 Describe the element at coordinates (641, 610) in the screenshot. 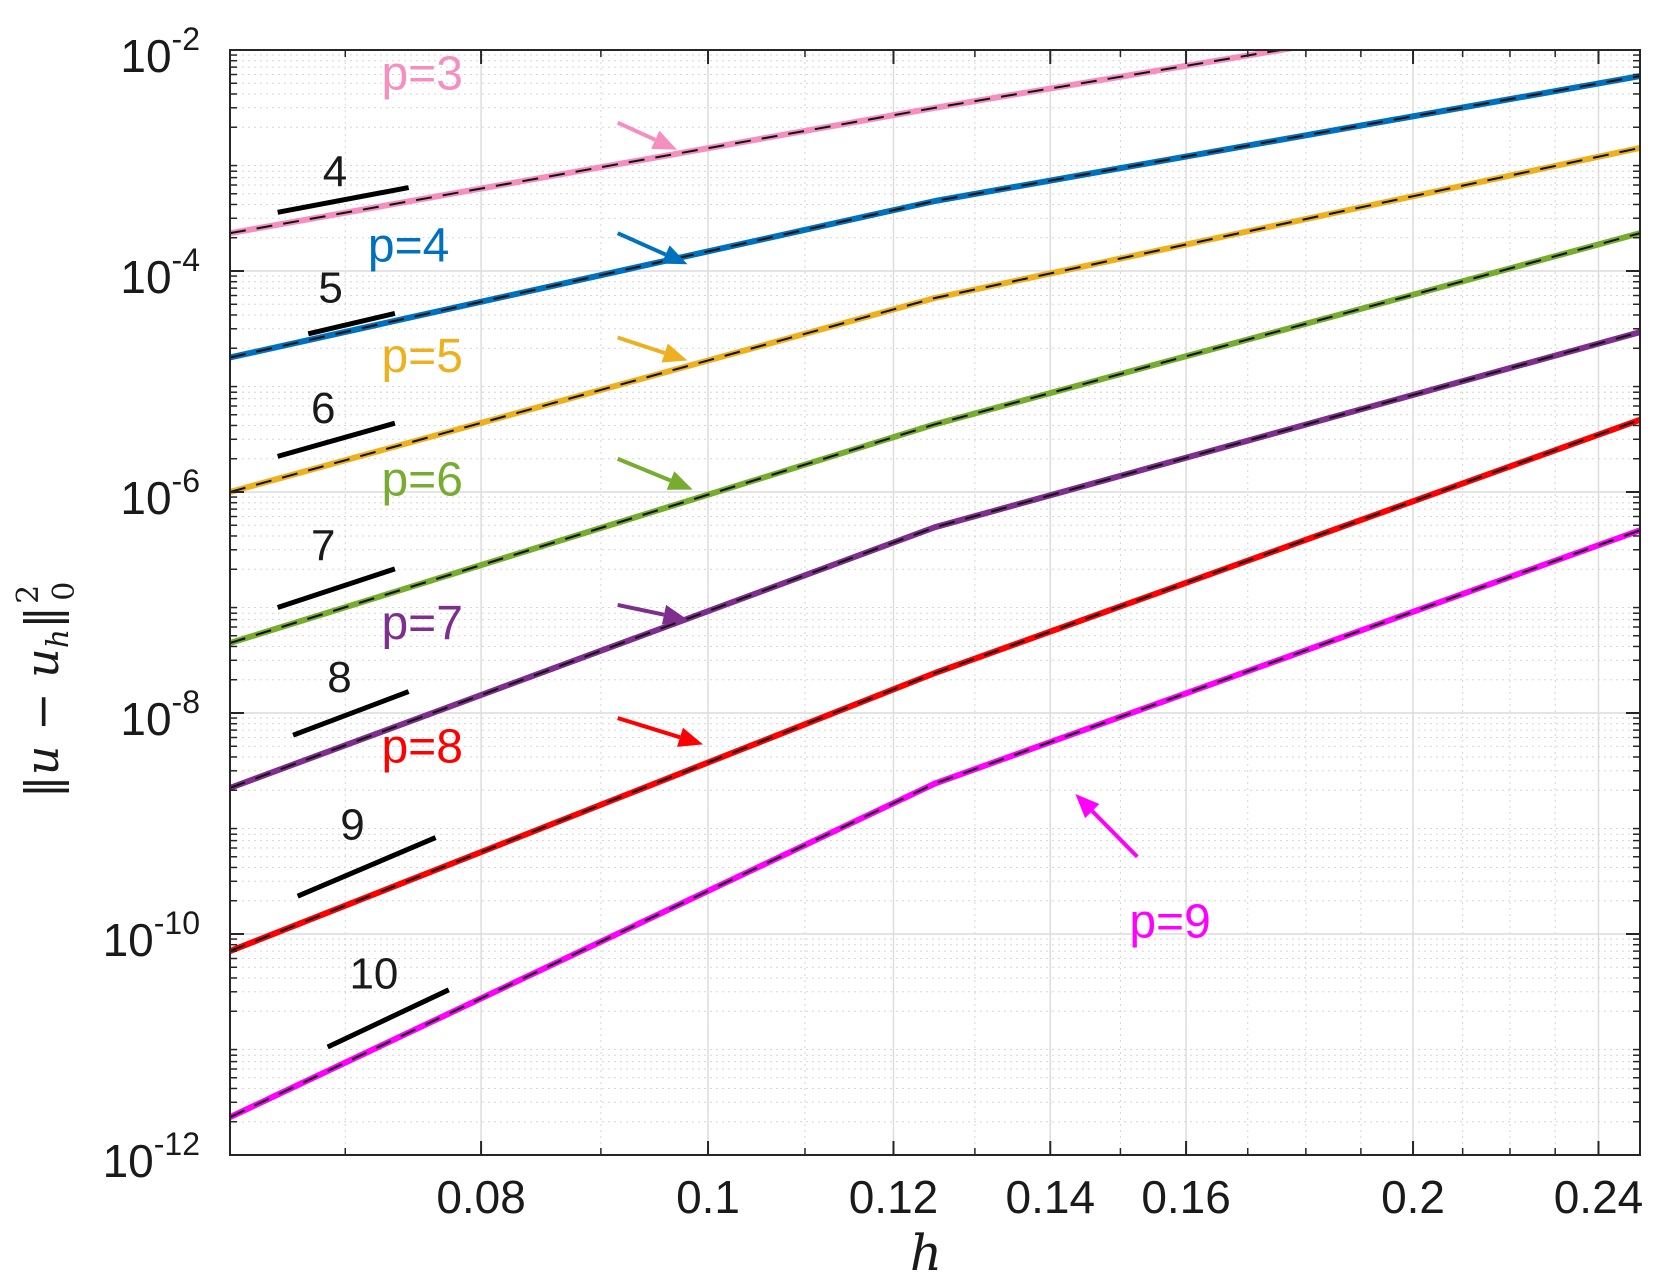

I see `arrow-shaft-p=7` at that location.